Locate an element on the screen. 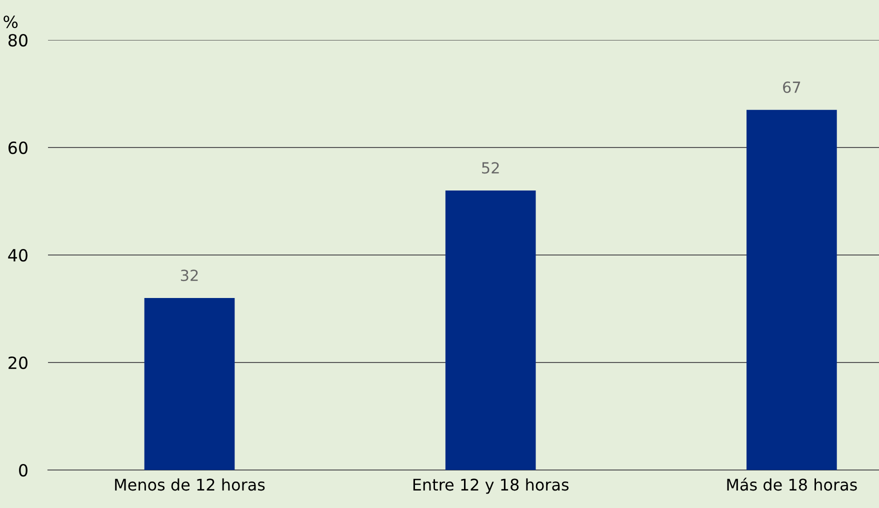 Image resolution: width=879 pixels, height=508 pixels. data-label: 32 is located at coordinates (189, 276).